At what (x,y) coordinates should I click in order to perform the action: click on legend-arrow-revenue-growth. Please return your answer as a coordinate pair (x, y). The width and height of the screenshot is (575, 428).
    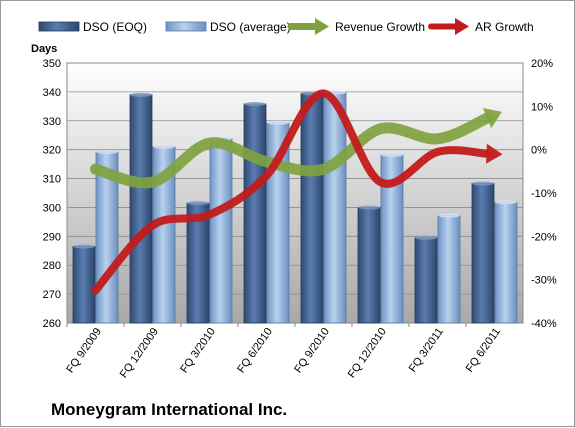
    Looking at the image, I should click on (322, 26).